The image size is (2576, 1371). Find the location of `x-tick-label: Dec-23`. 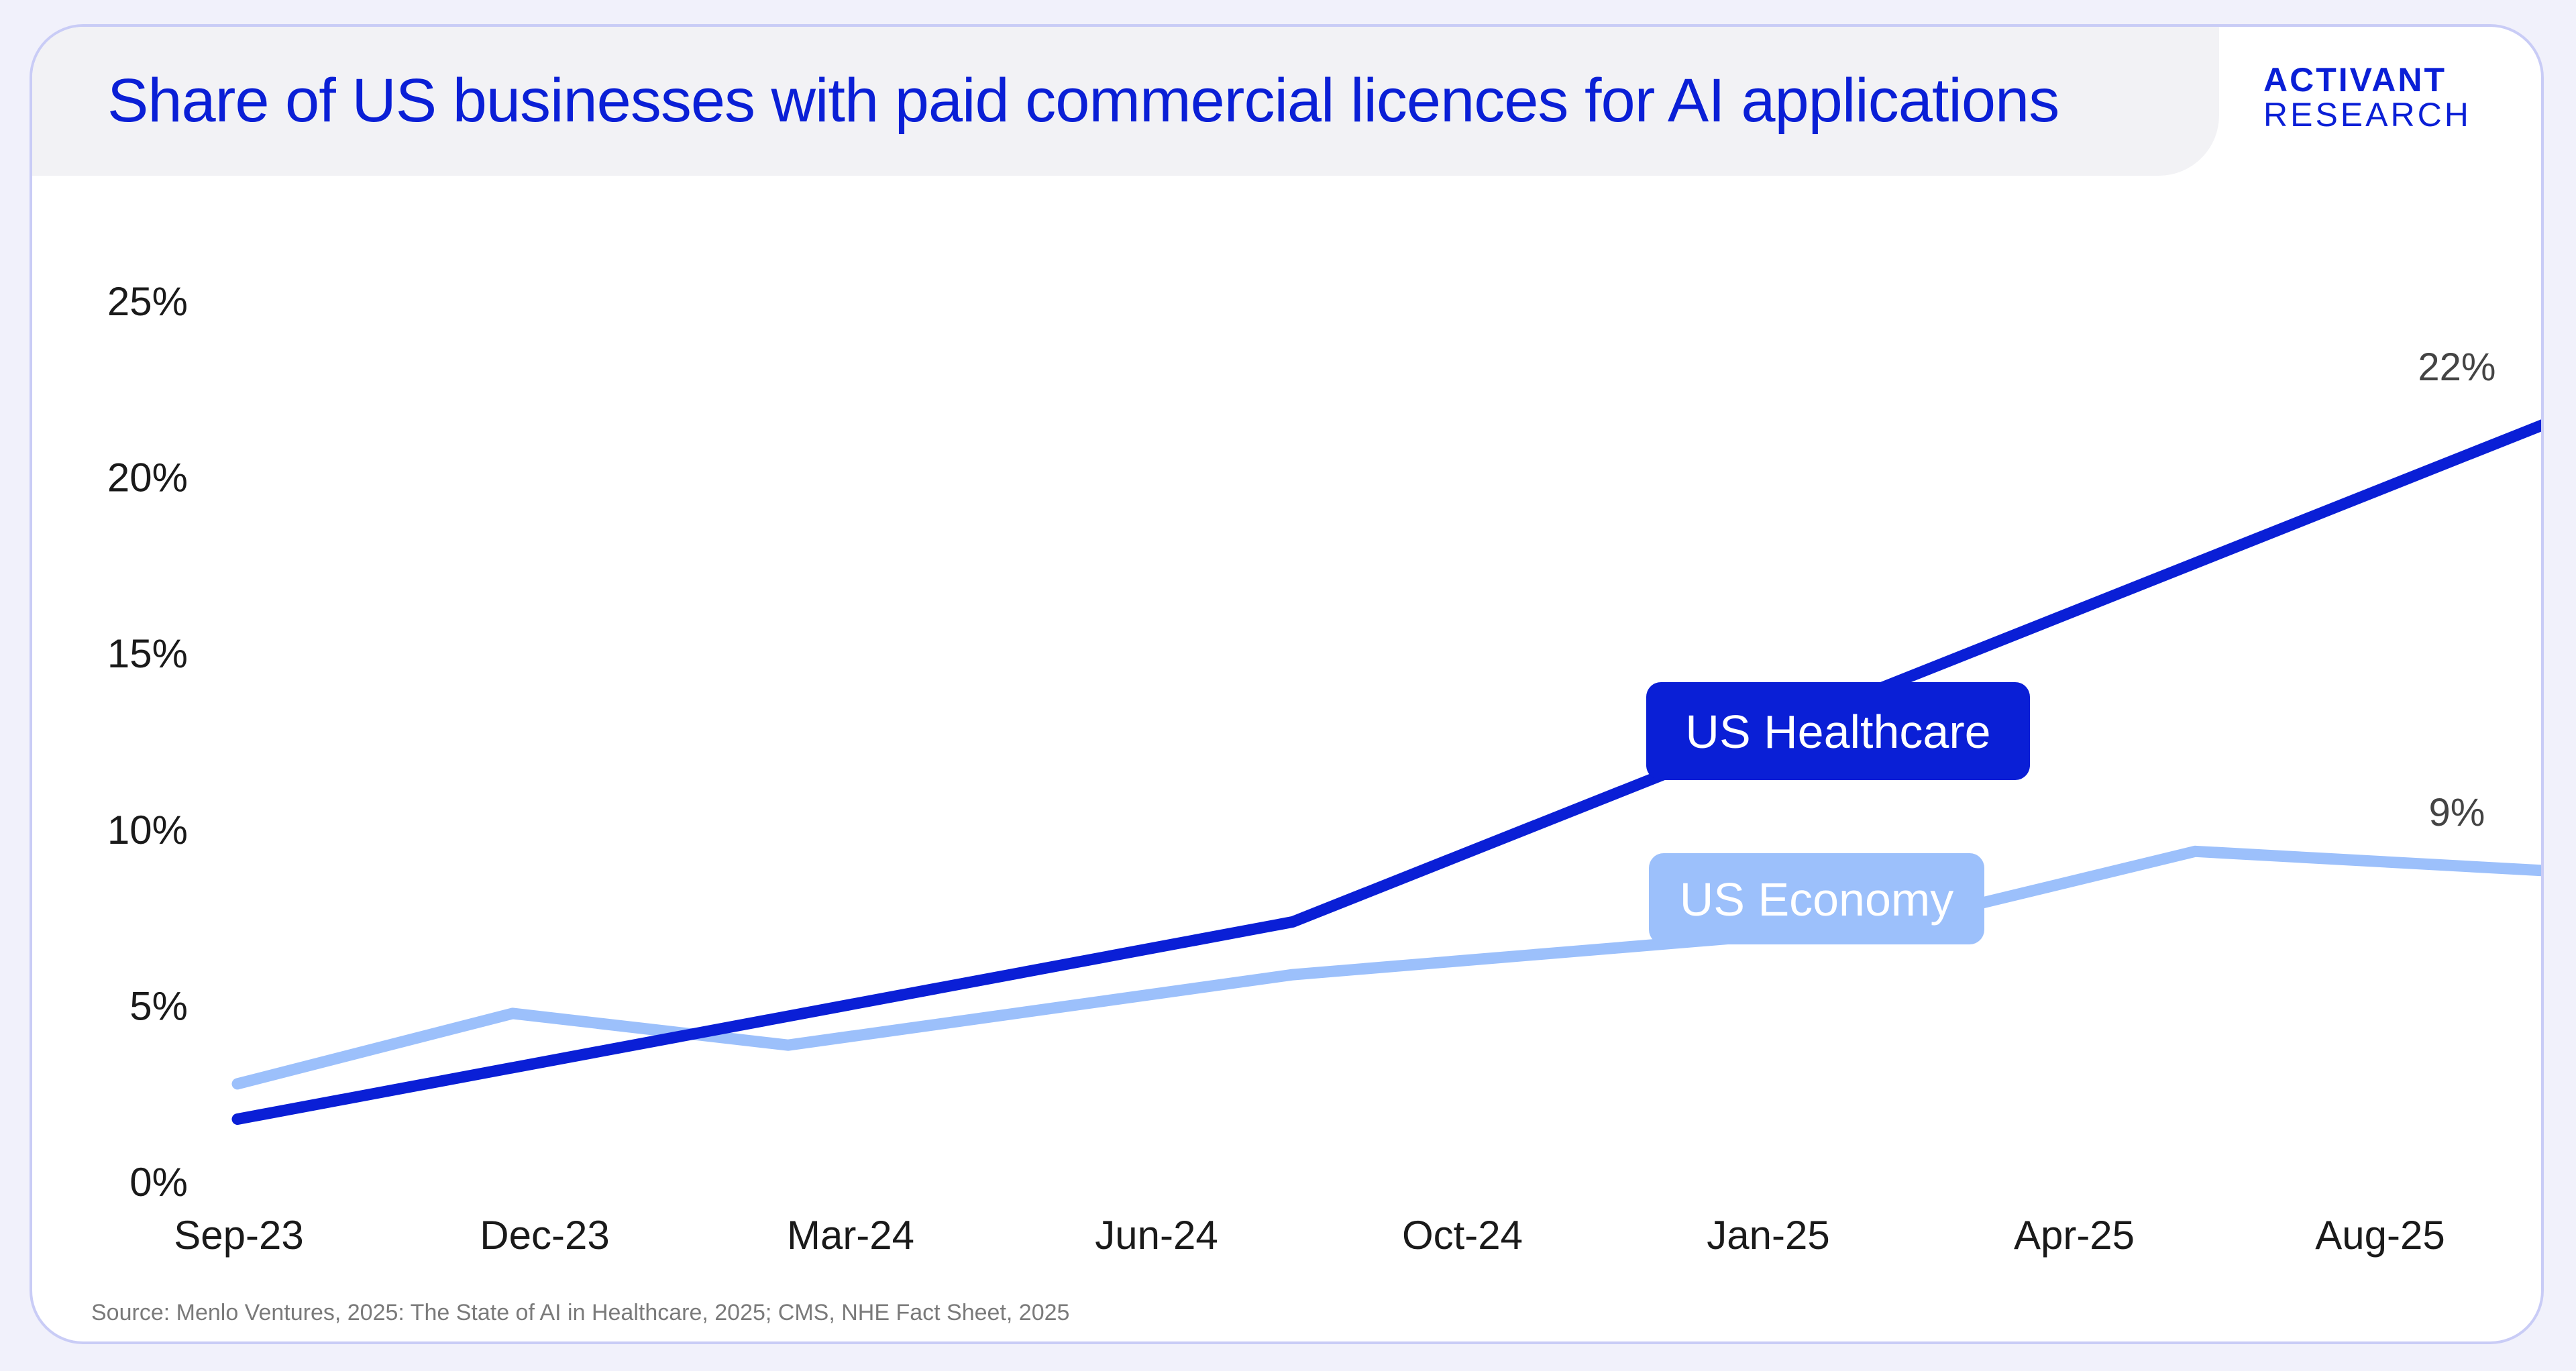

x-tick-label: Dec-23 is located at coordinates (544, 1235).